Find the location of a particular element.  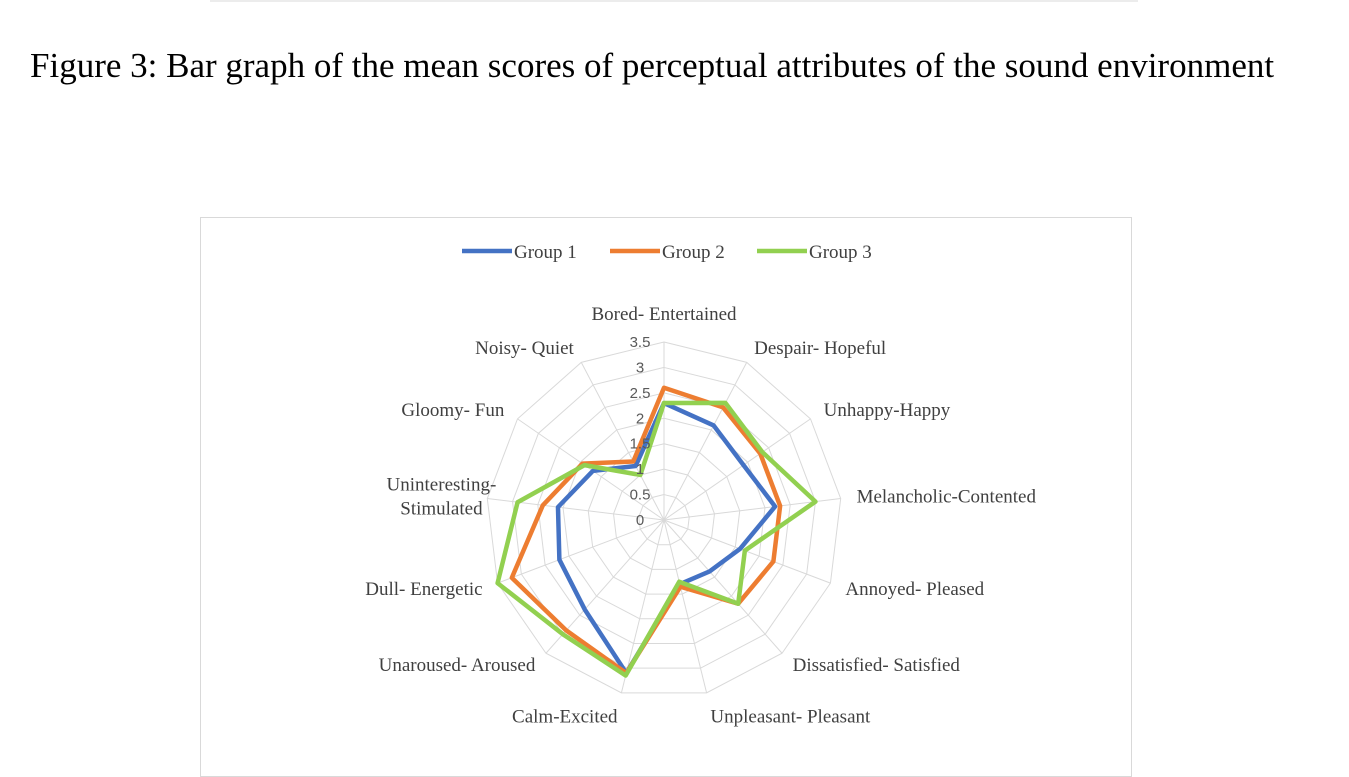

axis-label: Noisy- Quiet is located at coordinates (524, 348).